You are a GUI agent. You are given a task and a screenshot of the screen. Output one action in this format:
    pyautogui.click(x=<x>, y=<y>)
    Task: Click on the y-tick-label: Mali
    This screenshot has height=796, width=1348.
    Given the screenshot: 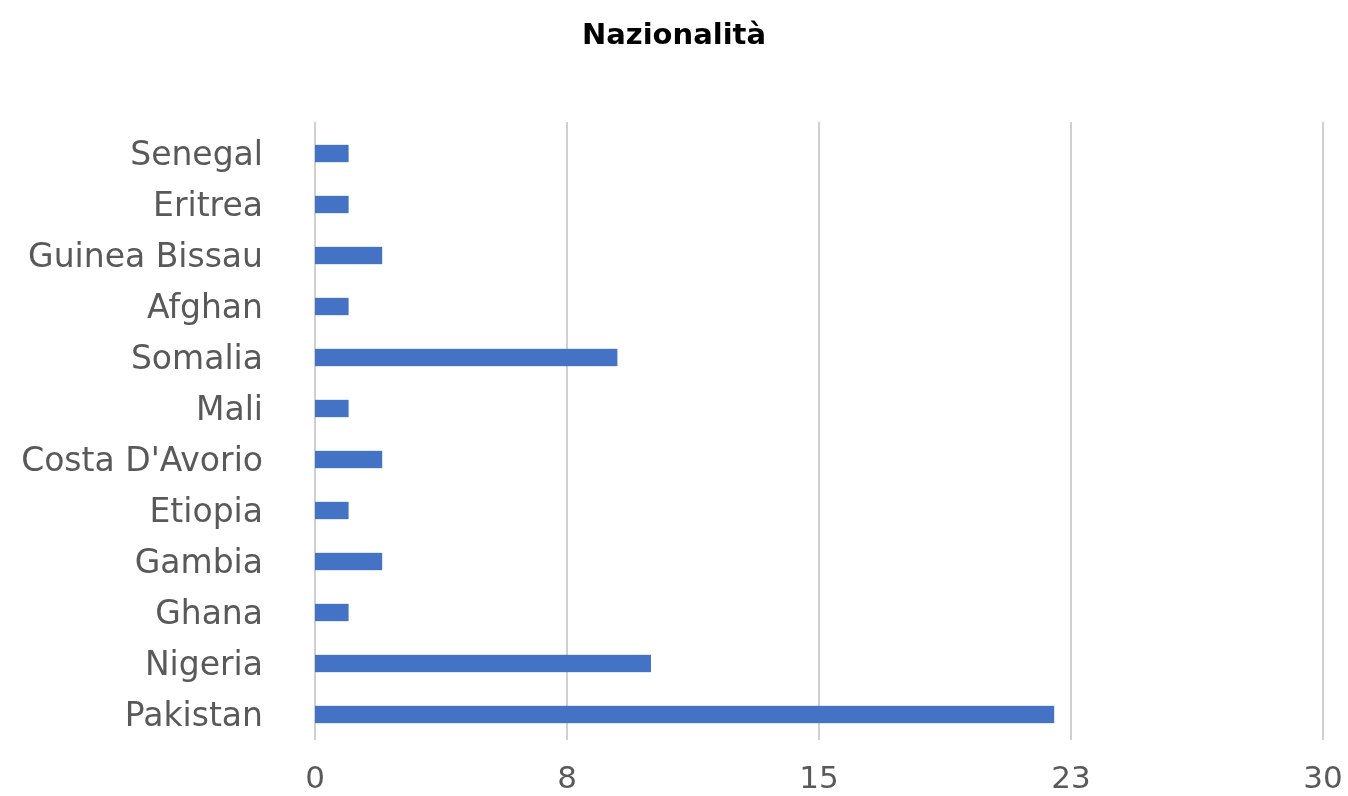 What is the action you would take?
    pyautogui.click(x=229, y=409)
    